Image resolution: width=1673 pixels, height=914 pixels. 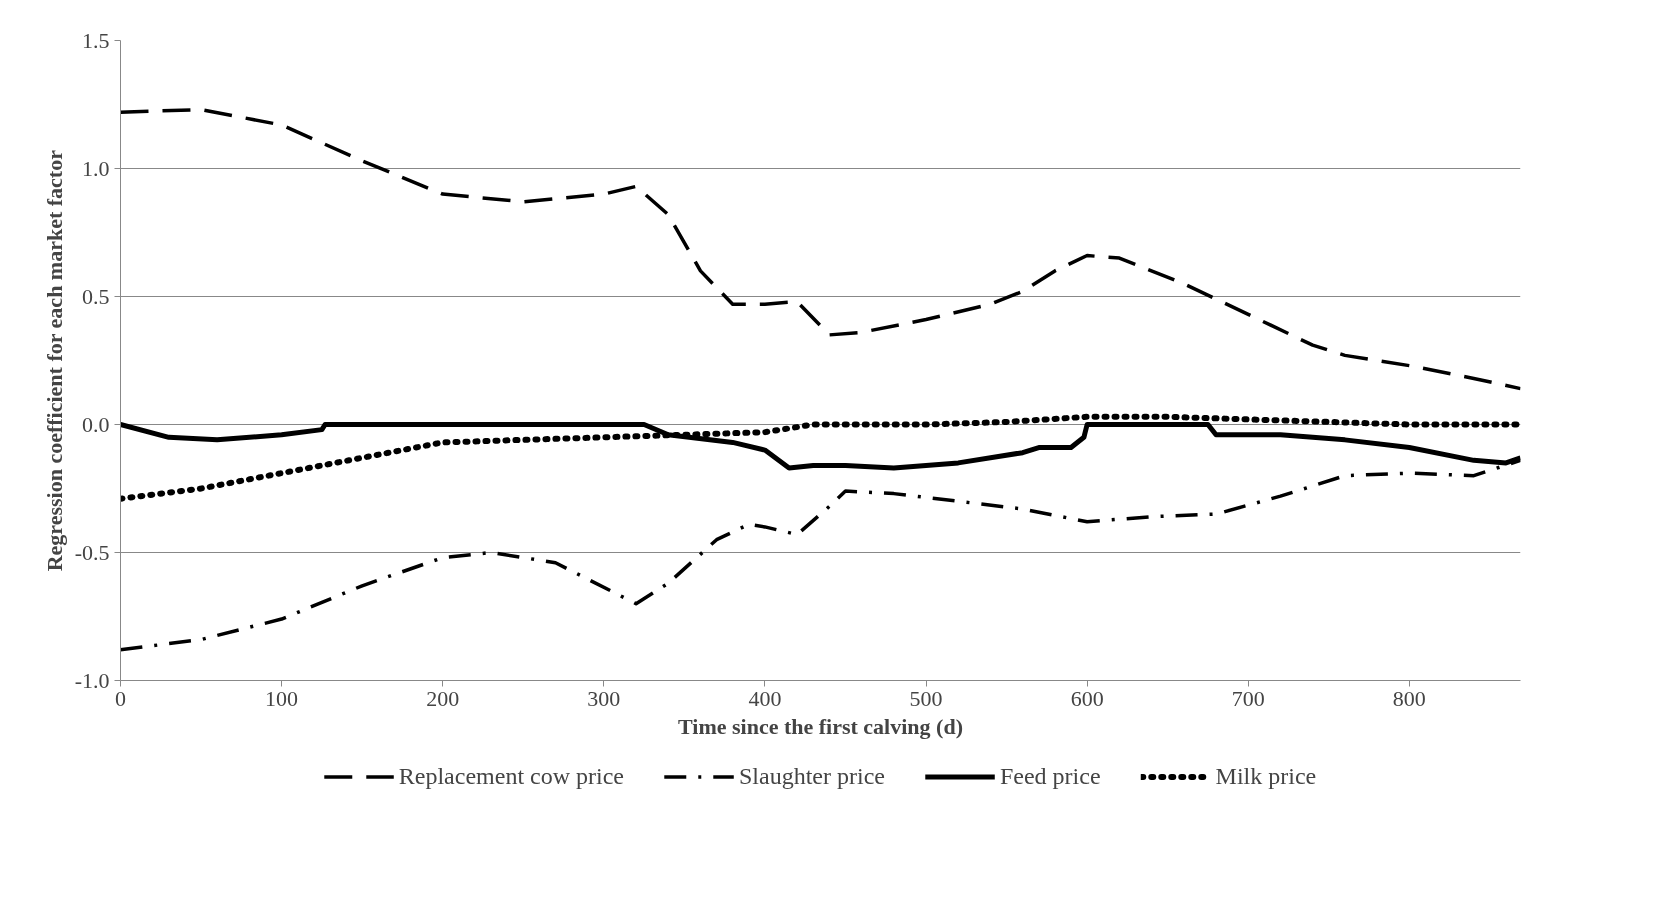 What do you see at coordinates (92, 680) in the screenshot?
I see `y-tick-label: -1.0` at bounding box center [92, 680].